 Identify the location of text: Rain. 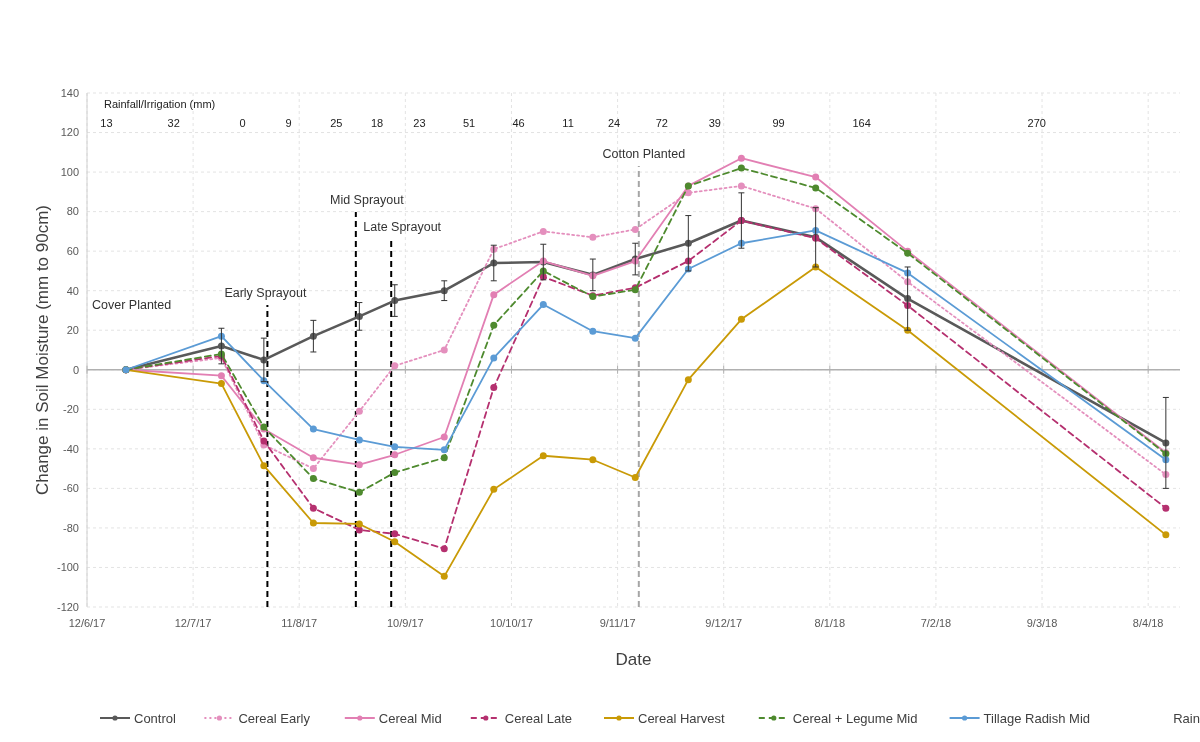
(1186, 718).